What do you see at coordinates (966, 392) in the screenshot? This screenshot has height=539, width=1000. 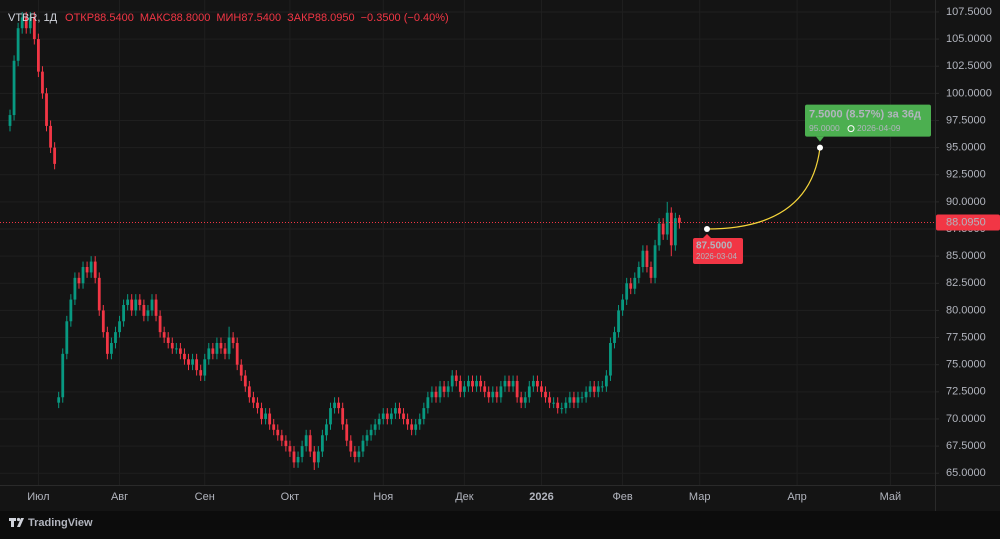 I see `y-tick-label: 72.5000` at bounding box center [966, 392].